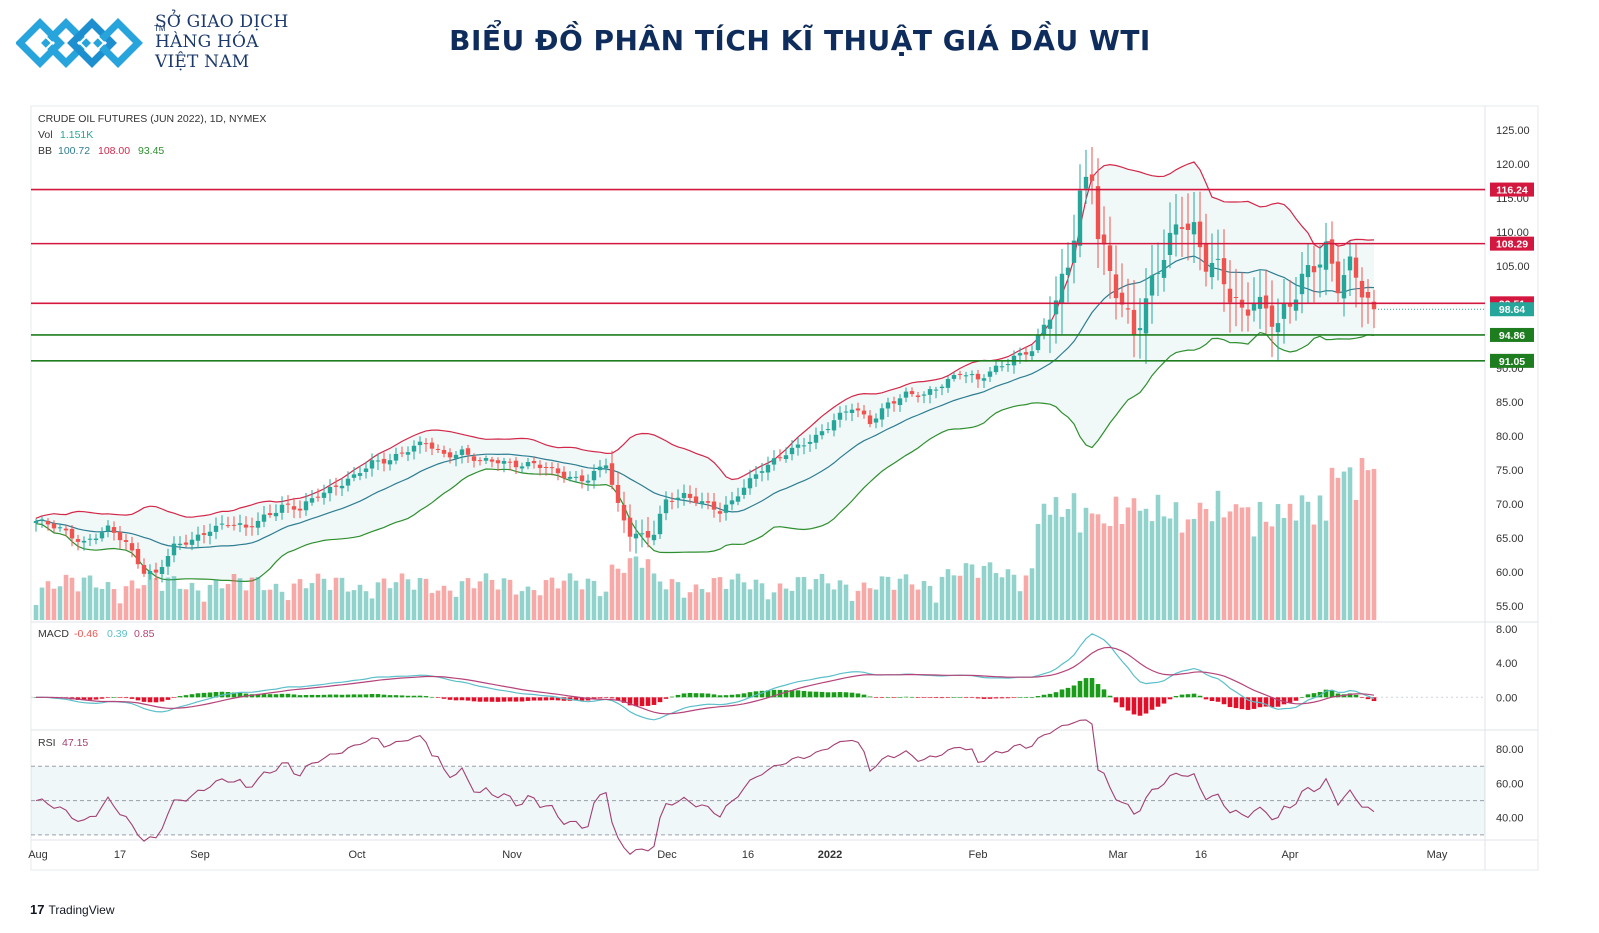 The width and height of the screenshot is (1599, 933). I want to click on price-tick-label: 85.00, so click(1510, 403).